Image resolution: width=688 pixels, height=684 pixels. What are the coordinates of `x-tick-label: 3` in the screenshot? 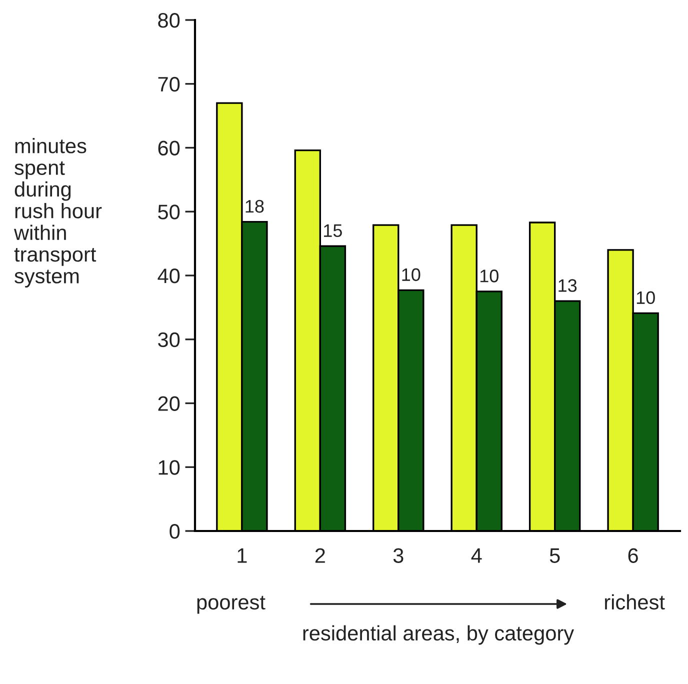 It's located at (398, 555).